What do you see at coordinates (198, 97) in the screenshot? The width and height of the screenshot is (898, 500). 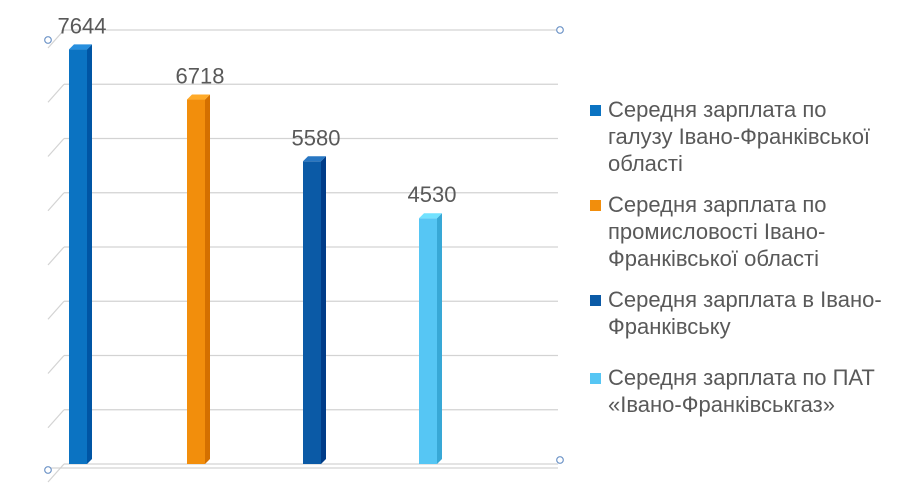 I see `bar-2-top` at bounding box center [198, 97].